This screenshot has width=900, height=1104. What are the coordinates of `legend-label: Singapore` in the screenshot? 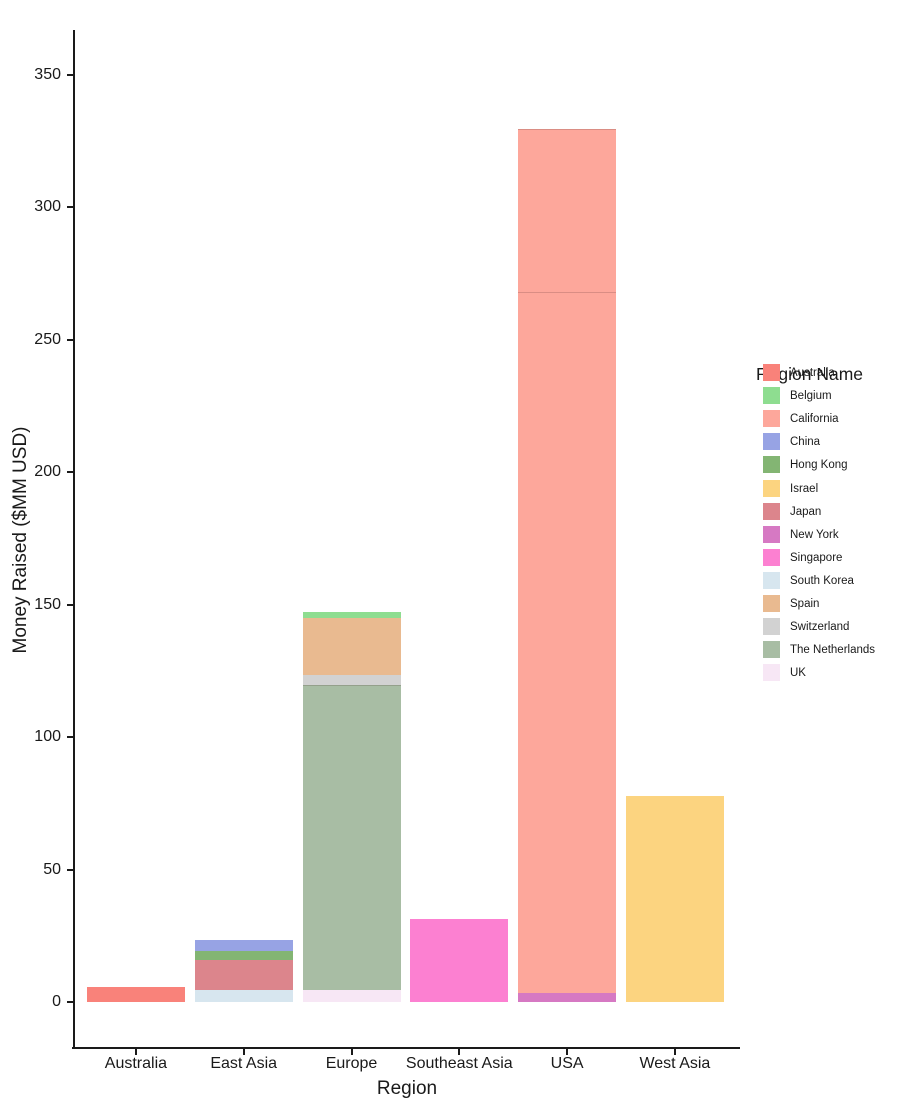 It's located at (816, 557).